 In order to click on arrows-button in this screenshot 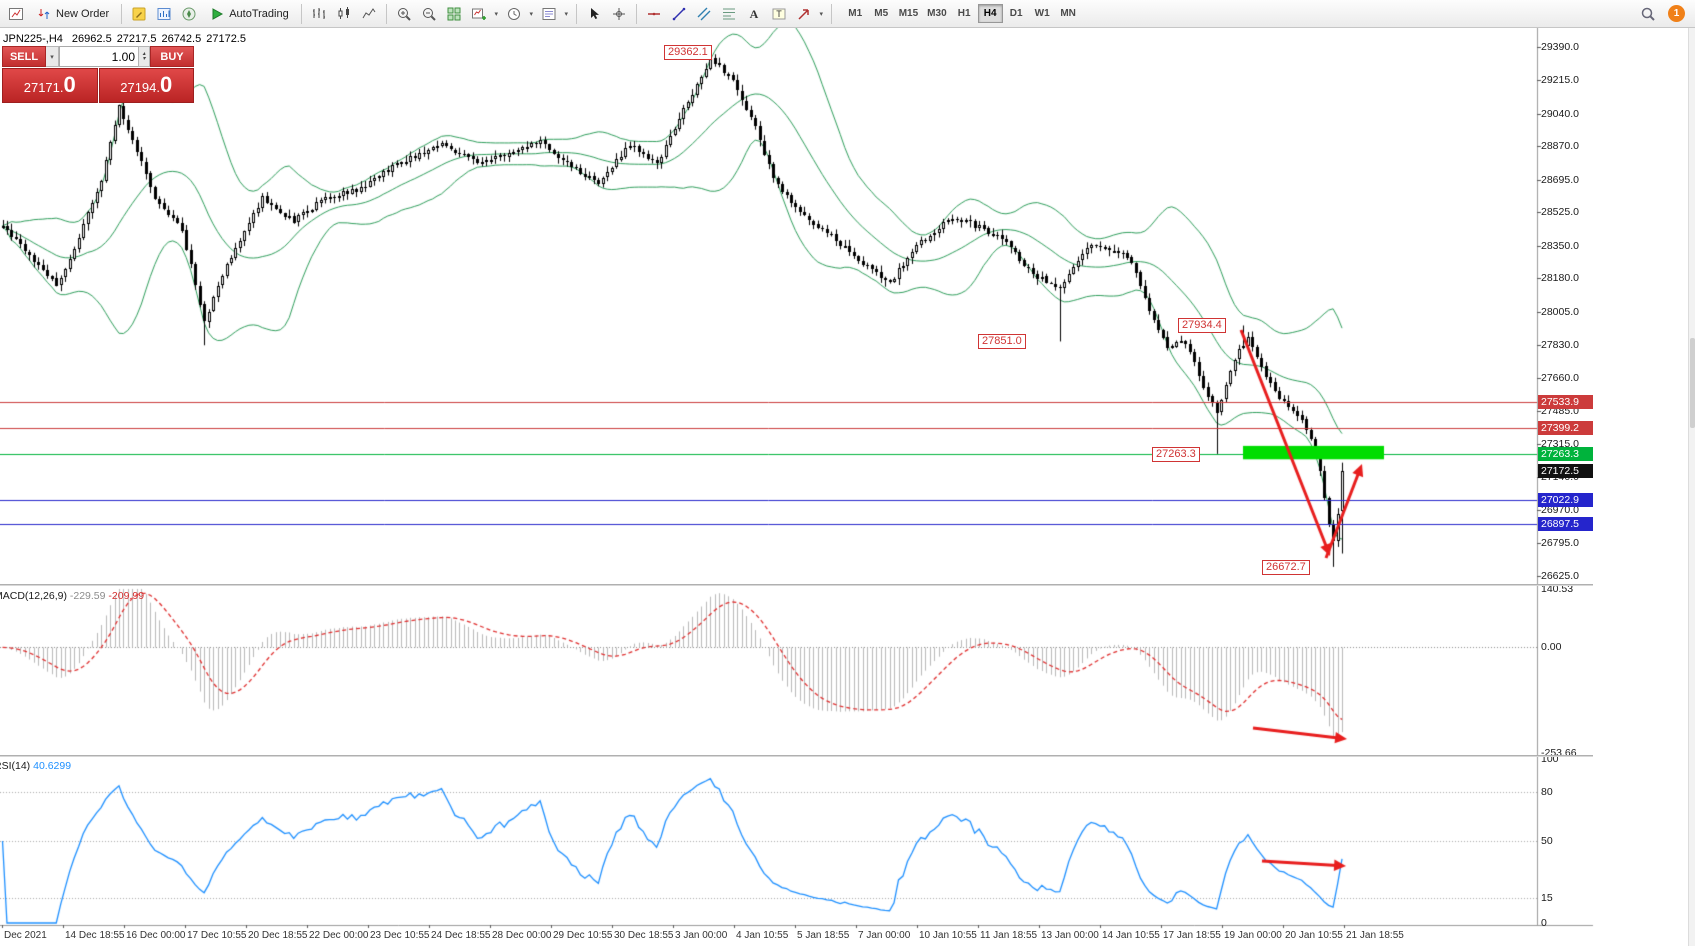, I will do `click(804, 14)`.